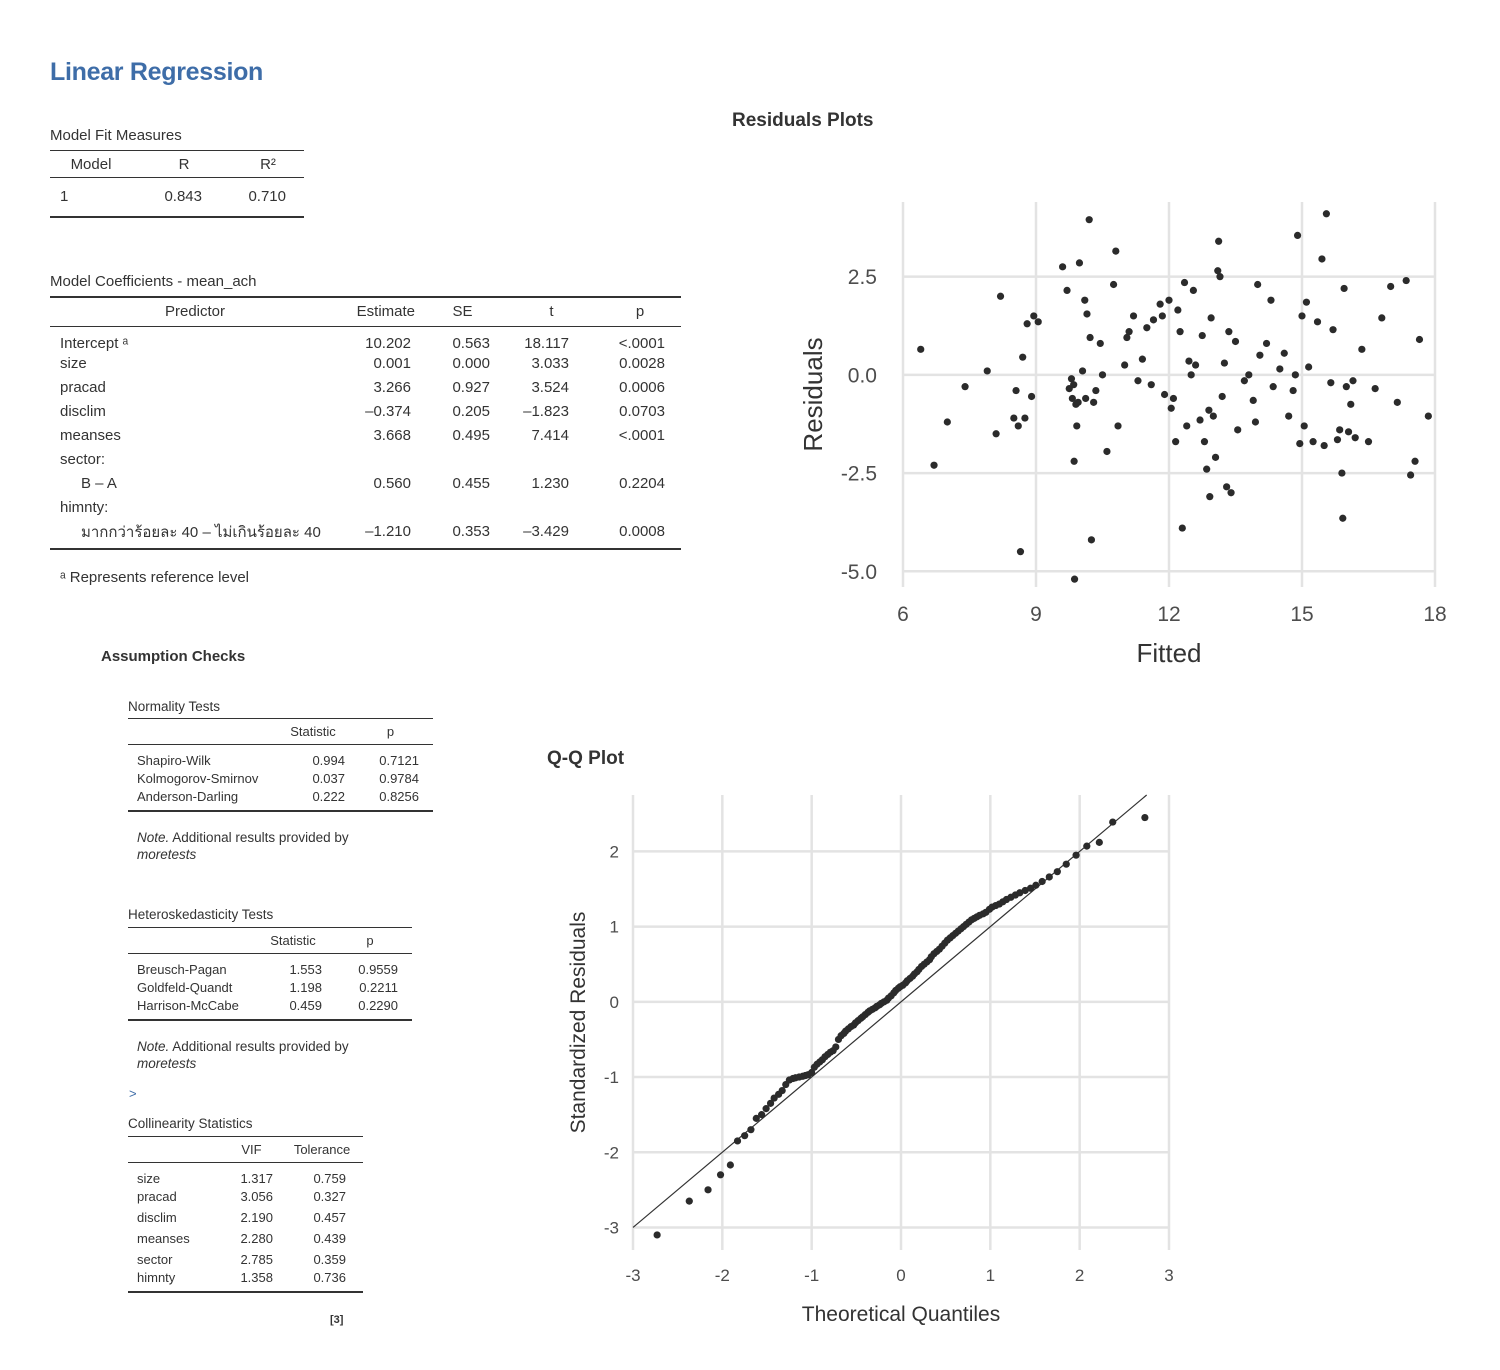 This screenshot has height=1370, width=1500. Describe the element at coordinates (392, 435) in the screenshot. I see `cell-estimate: 3.668` at that location.